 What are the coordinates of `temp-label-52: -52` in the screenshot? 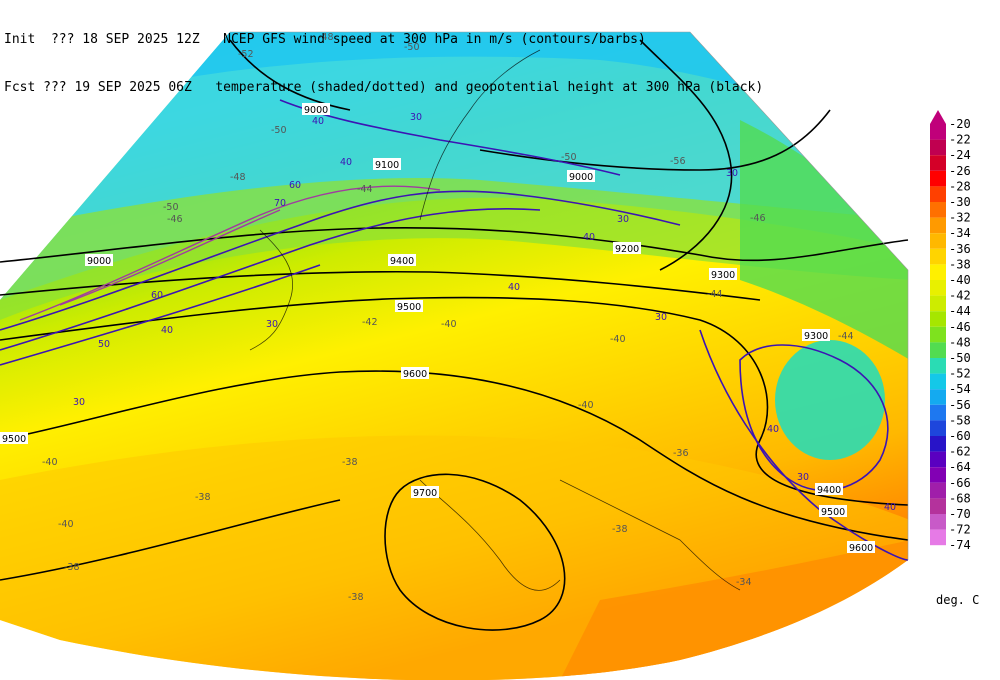 It's located at (246, 54).